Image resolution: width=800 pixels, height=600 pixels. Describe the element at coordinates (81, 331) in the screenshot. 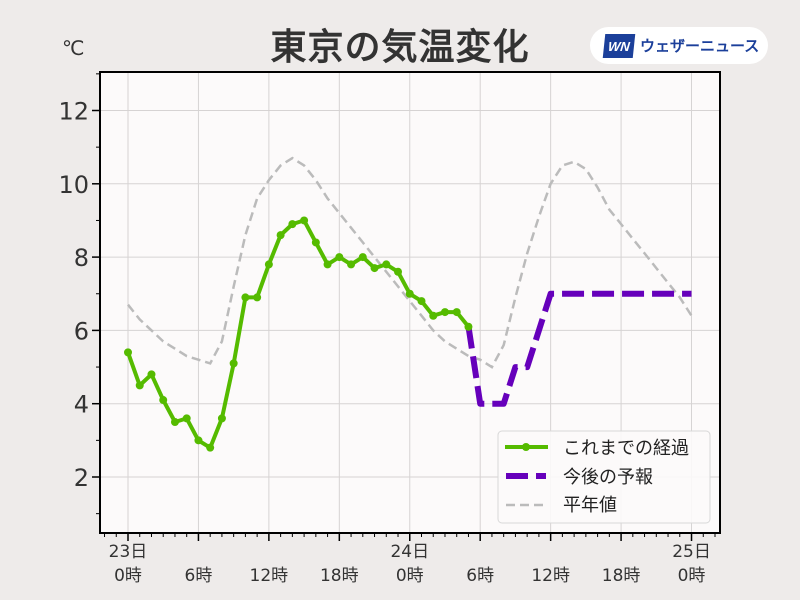

I see `y-tick-label: 6` at that location.